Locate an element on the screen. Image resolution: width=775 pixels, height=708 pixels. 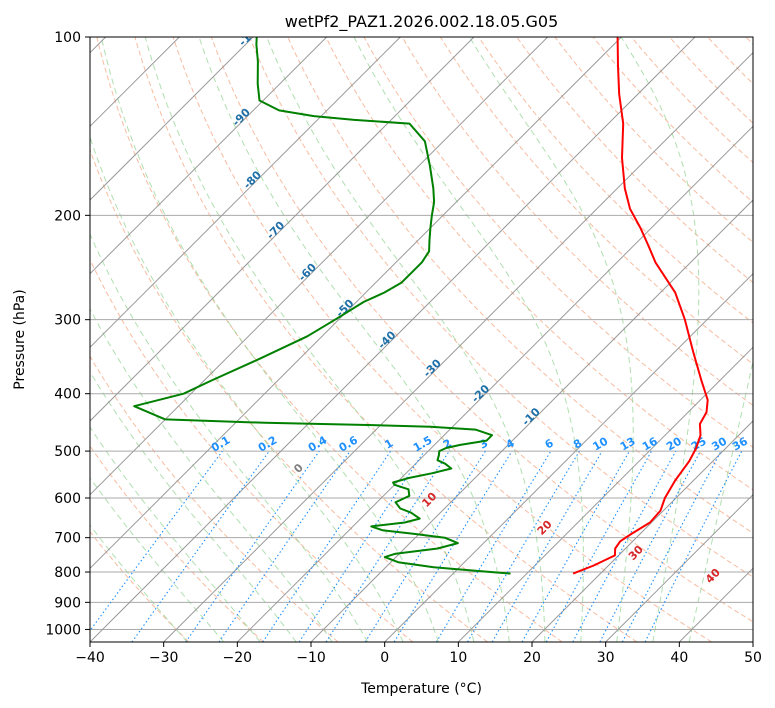
dry-adiabat-label: -10 is located at coordinates (531, 416).